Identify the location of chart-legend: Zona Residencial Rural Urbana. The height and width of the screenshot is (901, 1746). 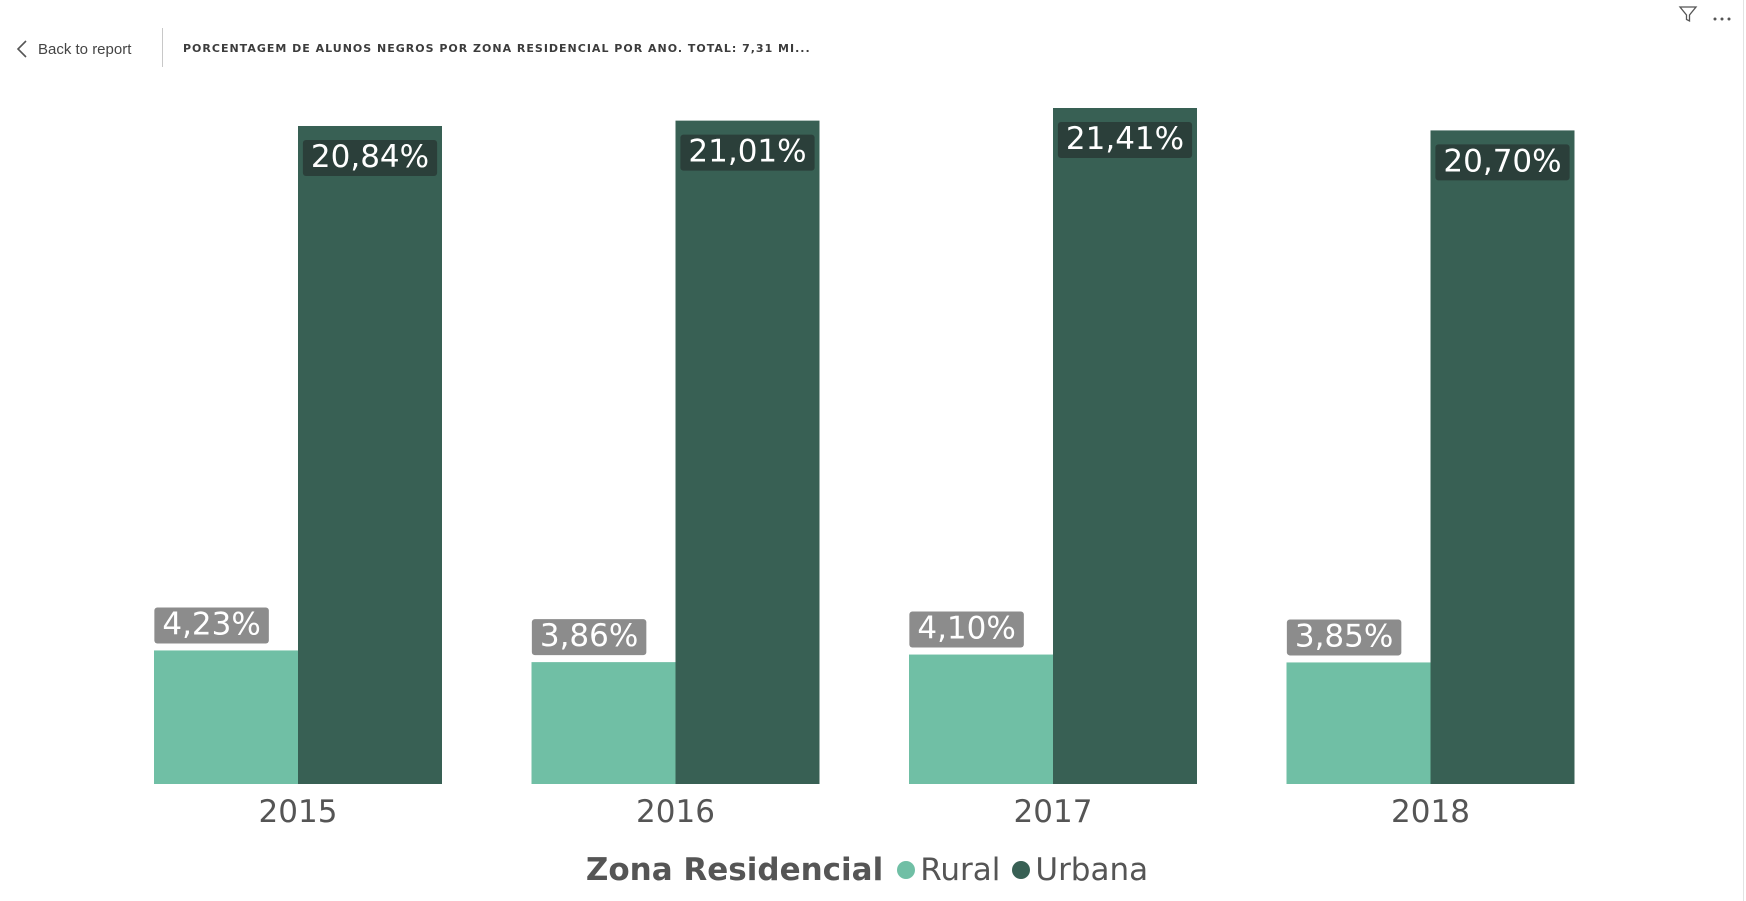
(873, 870).